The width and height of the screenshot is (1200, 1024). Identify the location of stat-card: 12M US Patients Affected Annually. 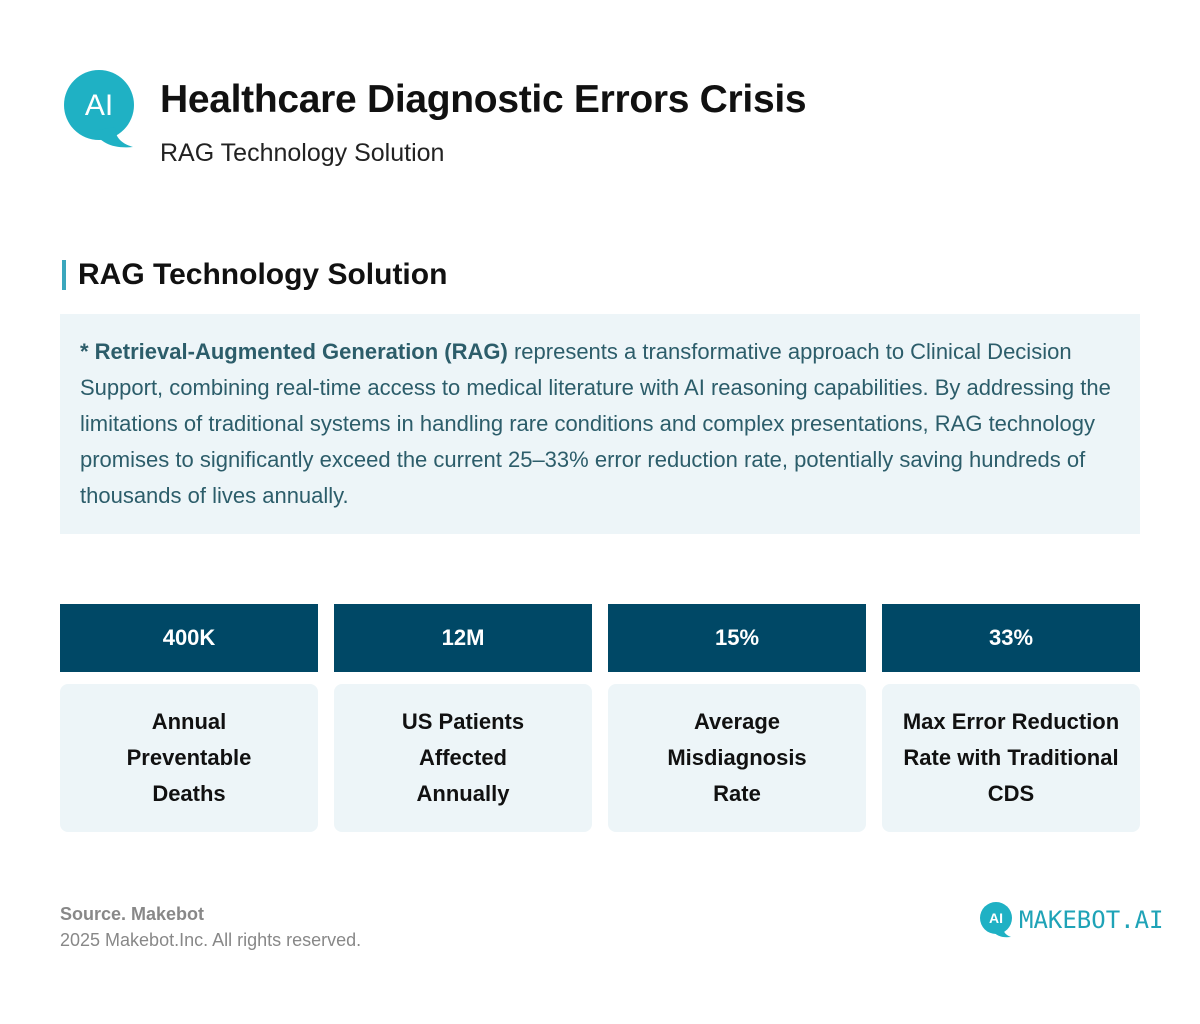
(463, 718).